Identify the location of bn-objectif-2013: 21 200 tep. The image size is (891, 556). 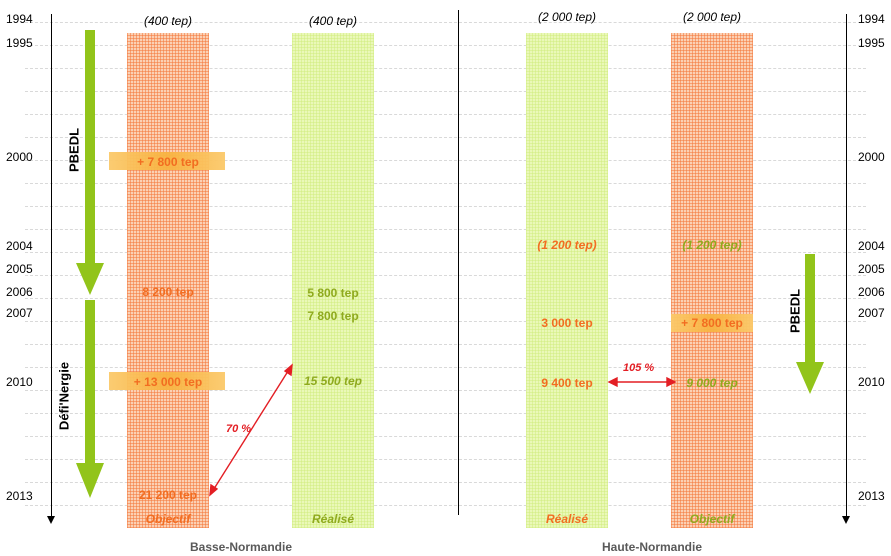
(168, 495).